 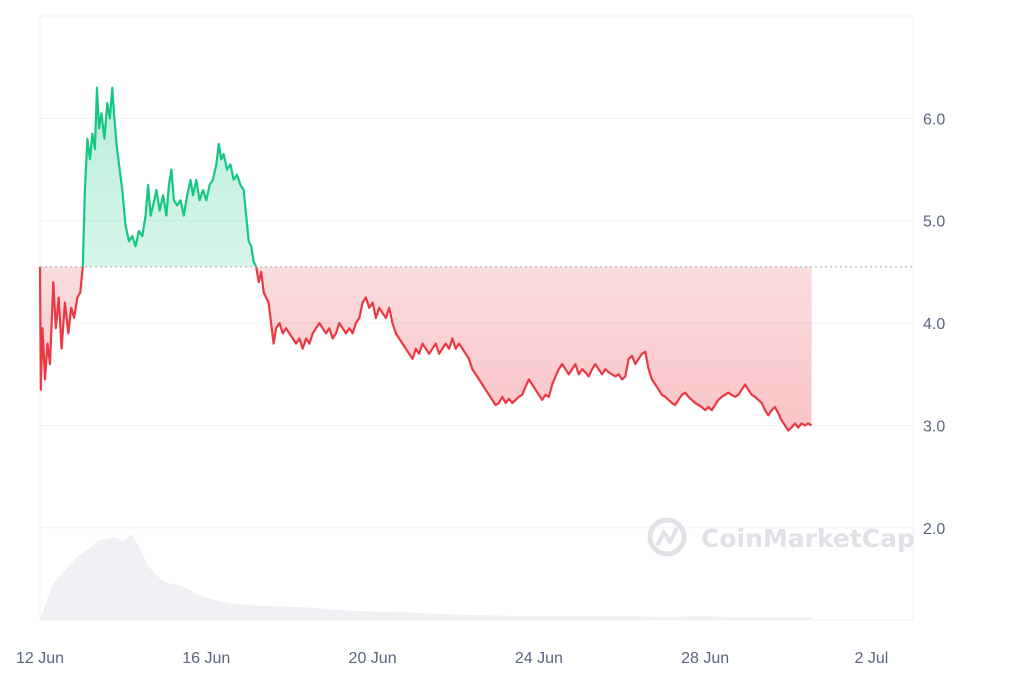 I want to click on y-tick-label: 2.0, so click(x=934, y=529).